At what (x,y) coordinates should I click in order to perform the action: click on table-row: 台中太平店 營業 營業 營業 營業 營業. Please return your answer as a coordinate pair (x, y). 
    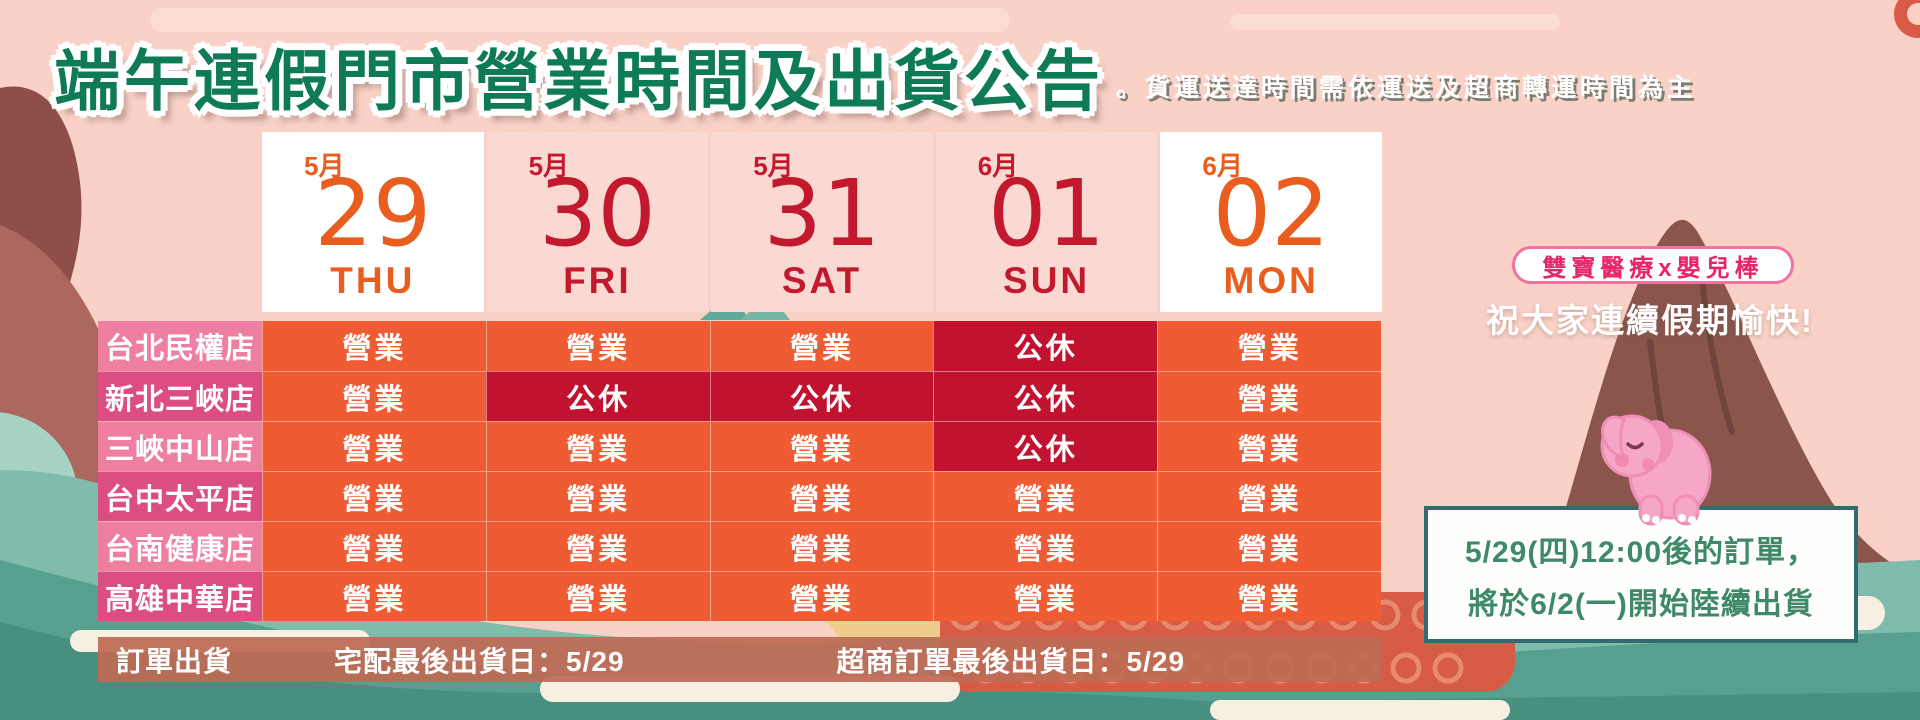
    Looking at the image, I should click on (739, 496).